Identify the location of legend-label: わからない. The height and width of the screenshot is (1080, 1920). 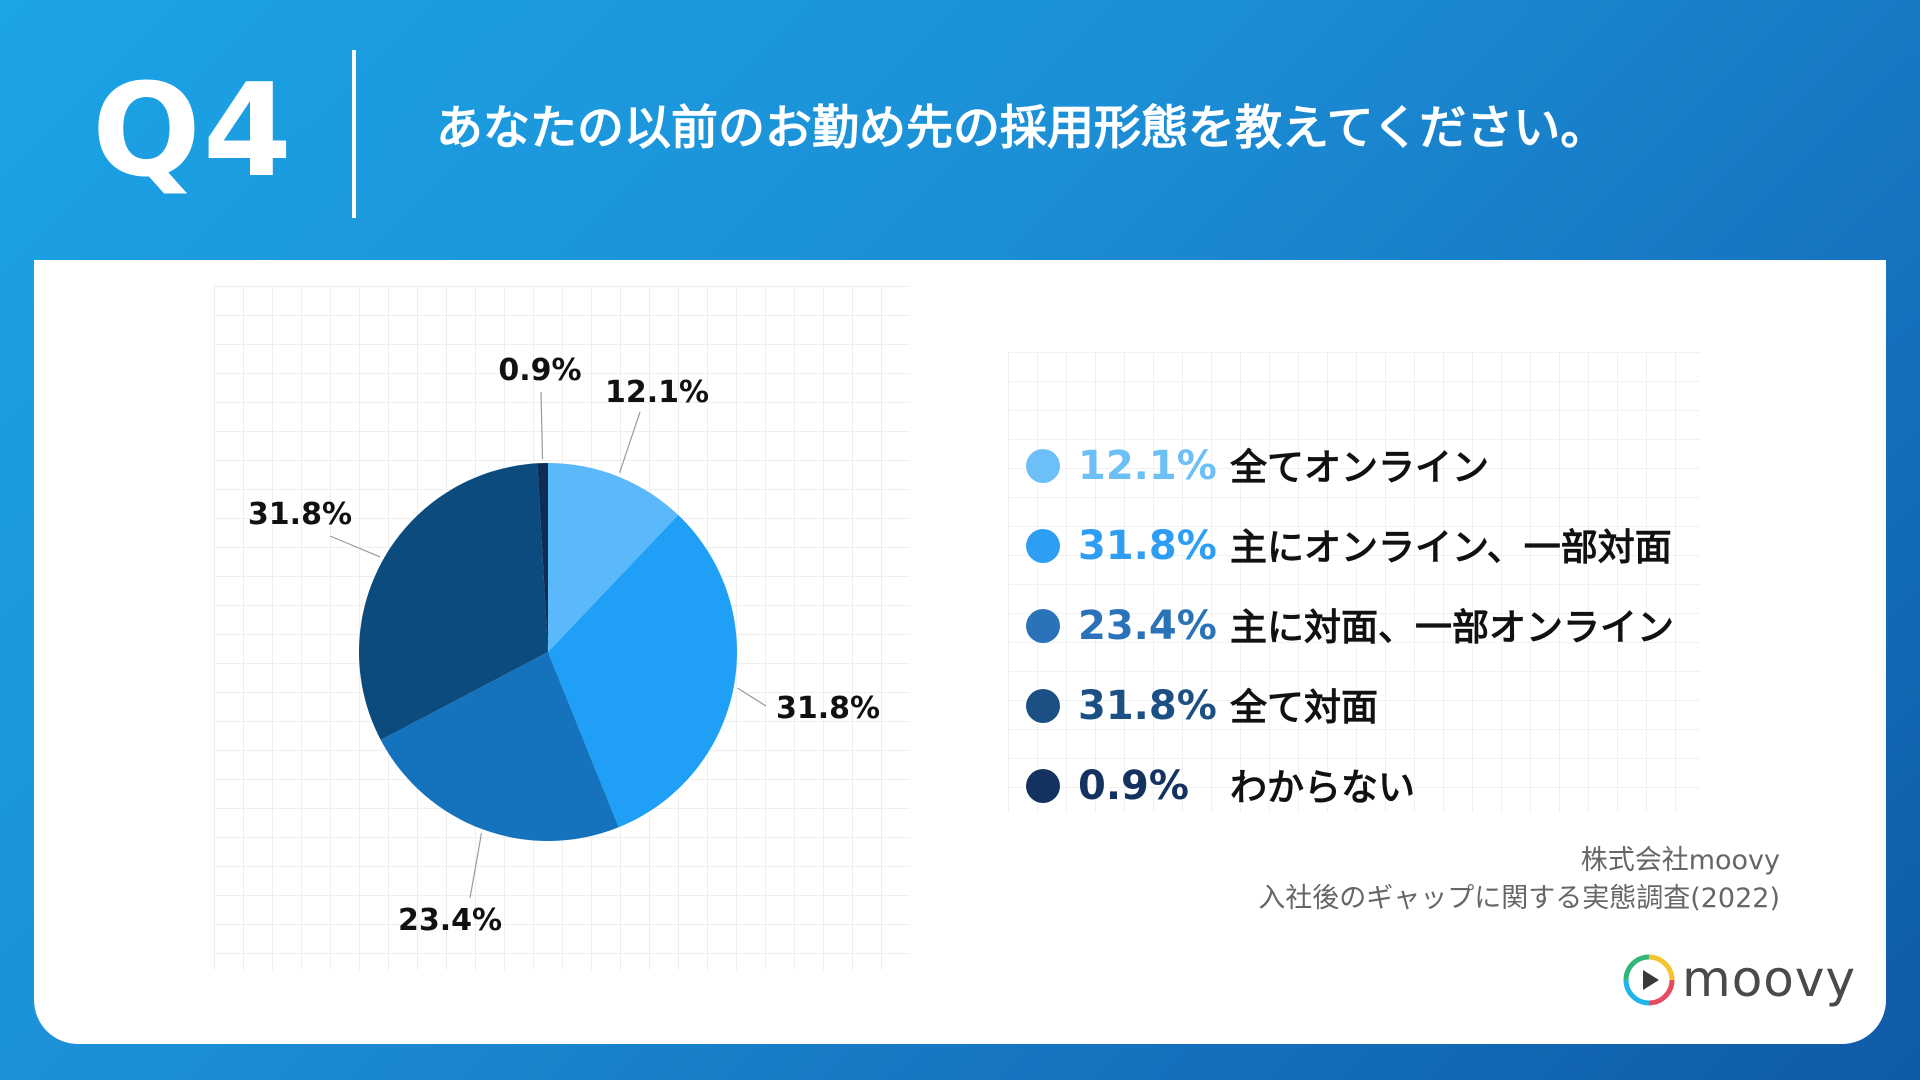
(1322, 787).